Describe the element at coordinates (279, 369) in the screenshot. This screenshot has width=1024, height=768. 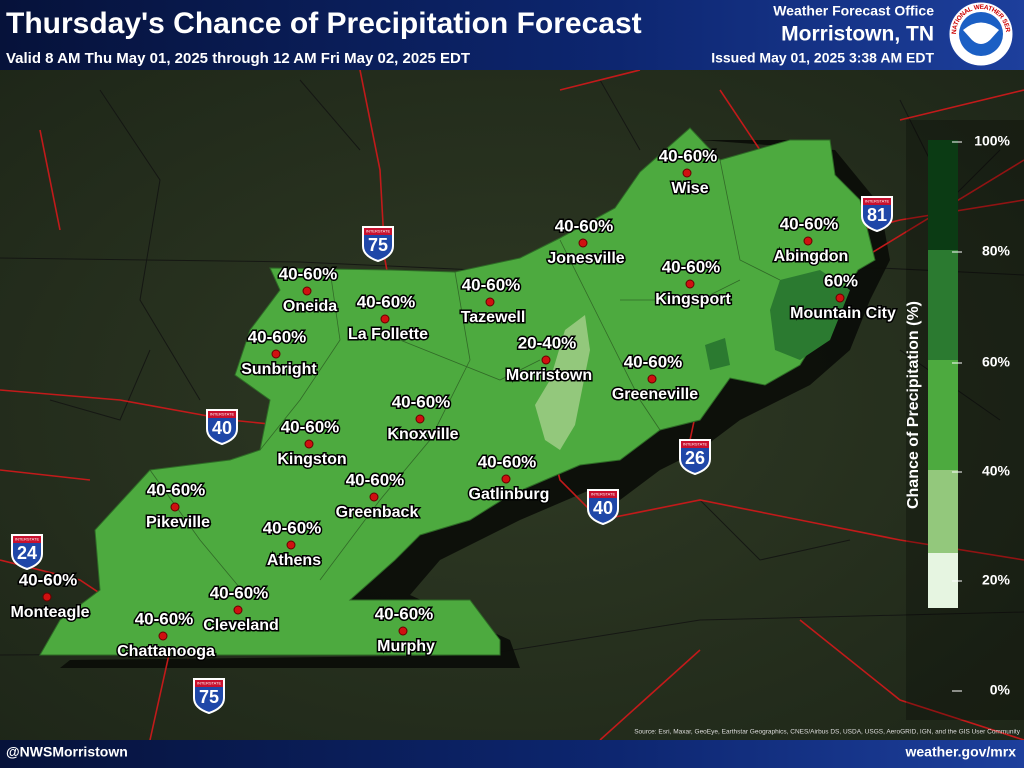
I see `city-name: Sunbright` at that location.